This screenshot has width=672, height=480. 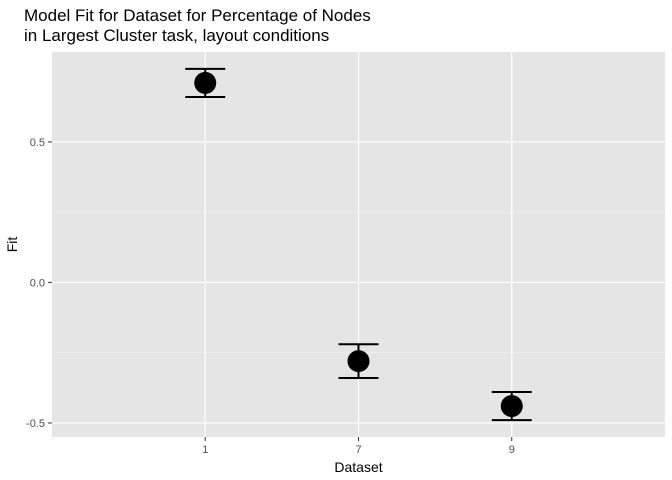 I want to click on y-axis-ticks: 0.5 0.0 -0.5, so click(x=39, y=283).